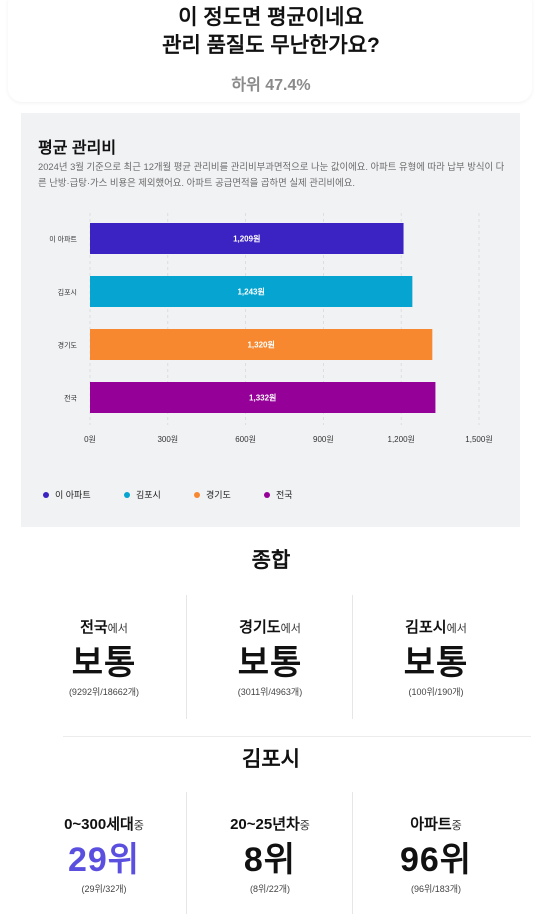 This screenshot has width=542, height=914. I want to click on category-label: 이 아파트, so click(63, 239).